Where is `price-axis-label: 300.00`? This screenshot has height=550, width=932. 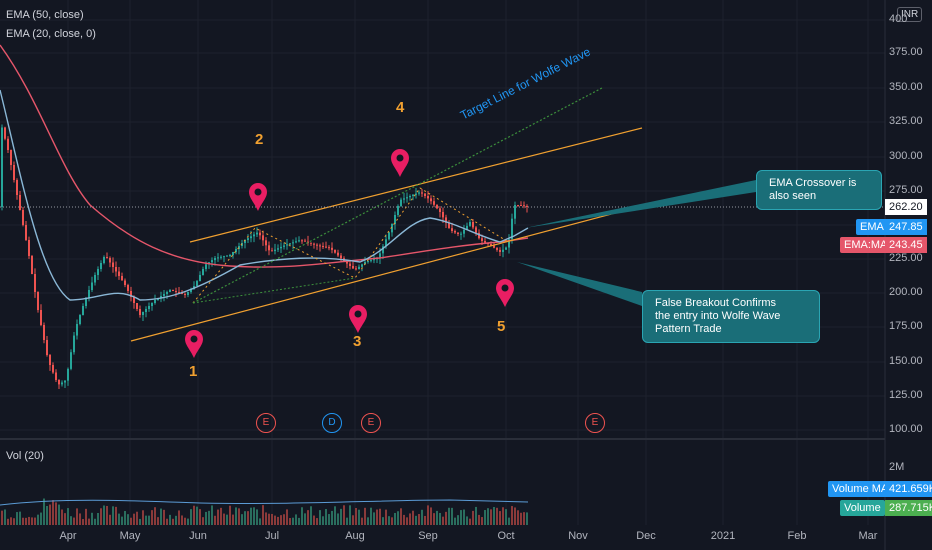
price-axis-label: 300.00 is located at coordinates (906, 156).